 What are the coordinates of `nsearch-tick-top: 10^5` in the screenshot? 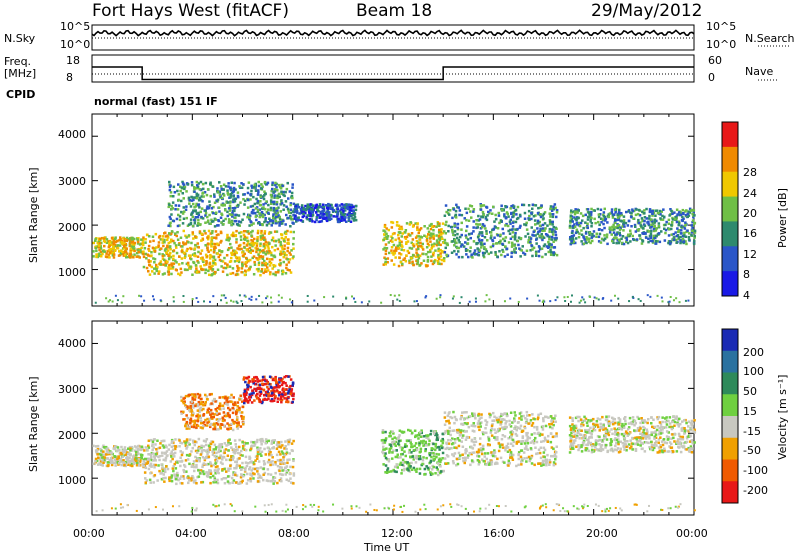 It's located at (721, 26).